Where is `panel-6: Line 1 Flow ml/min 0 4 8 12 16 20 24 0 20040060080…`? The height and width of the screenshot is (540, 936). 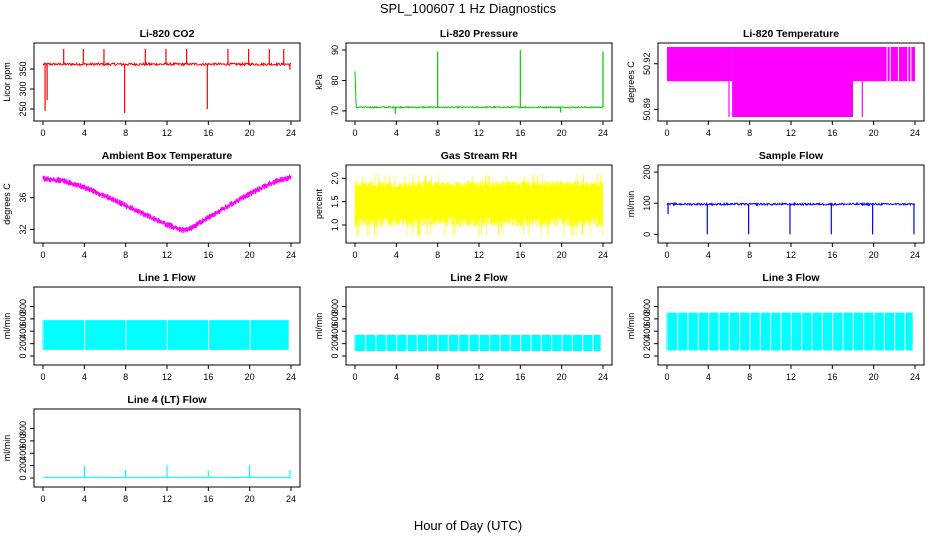
panel-6: Line 1 Flow ml/min 0 4 8 12 16 20 24 0 20040060080… is located at coordinates (151, 327).